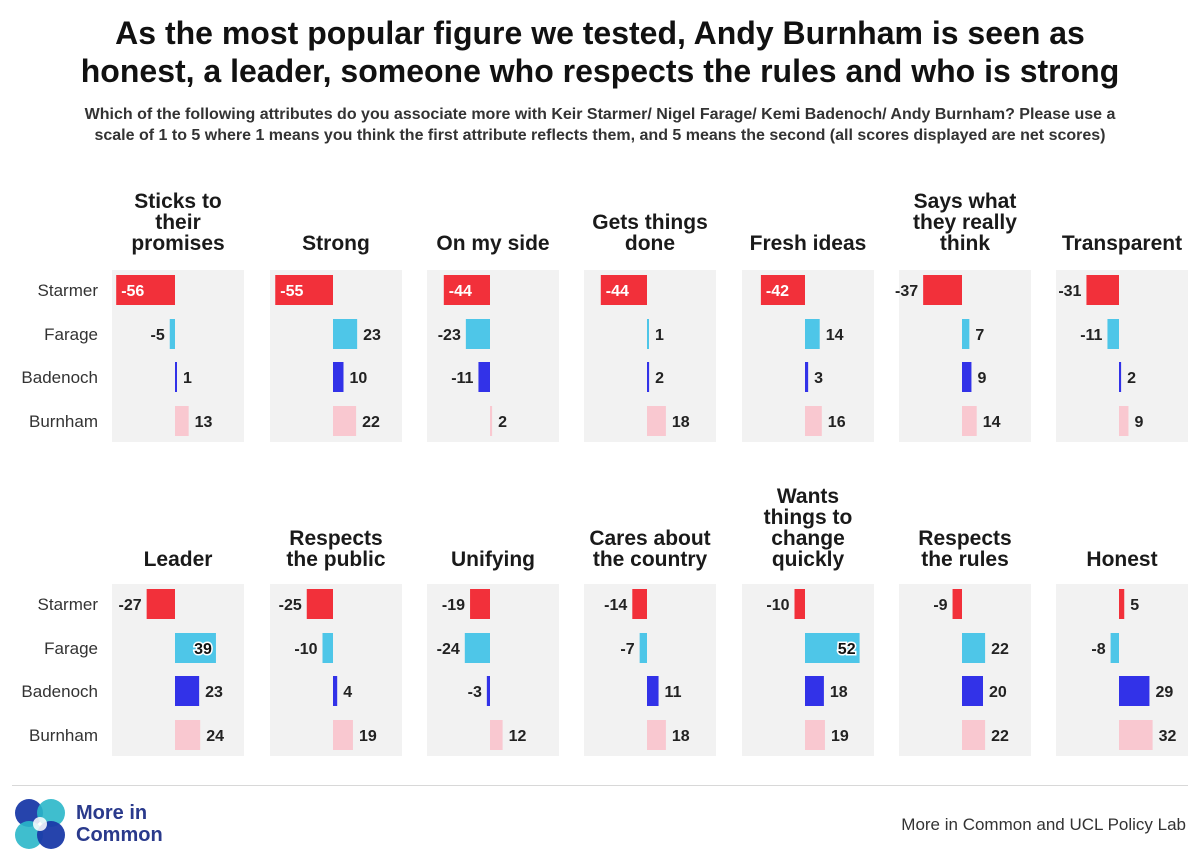 This screenshot has width=1200, height=867. Describe the element at coordinates (1114, 648) in the screenshot. I see `bar-honest-farage` at that location.